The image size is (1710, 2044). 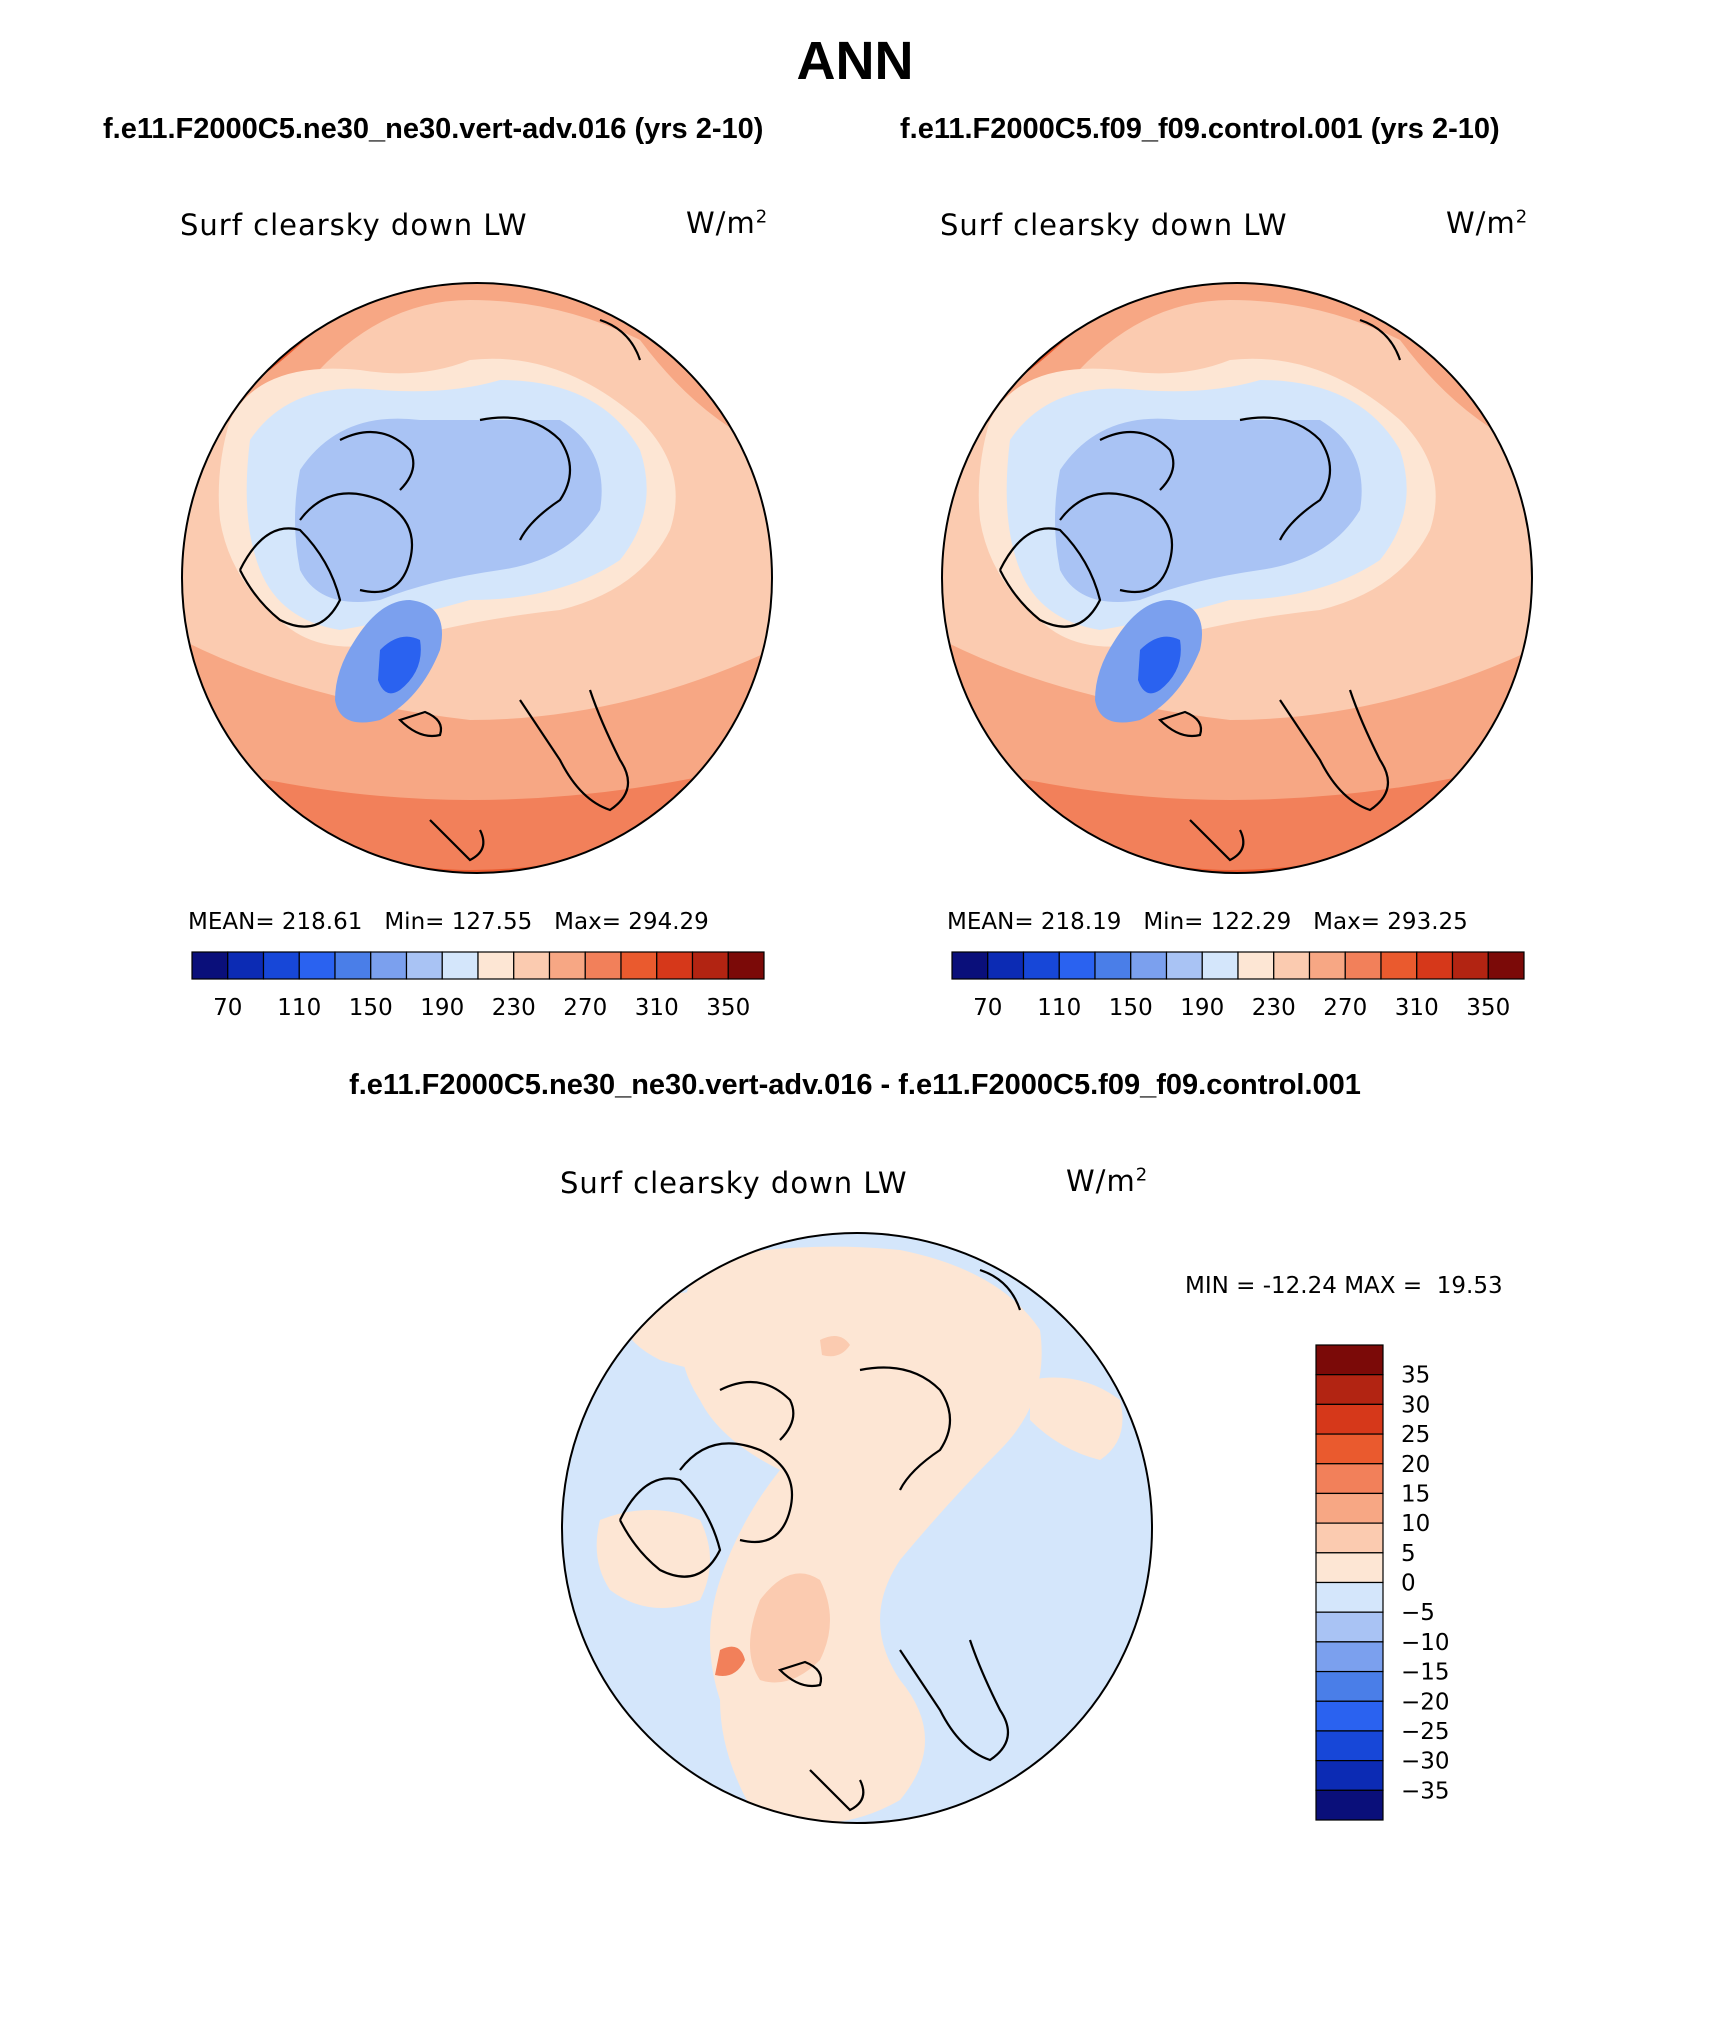 I want to click on test-max-value: 294.29, so click(x=668, y=922).